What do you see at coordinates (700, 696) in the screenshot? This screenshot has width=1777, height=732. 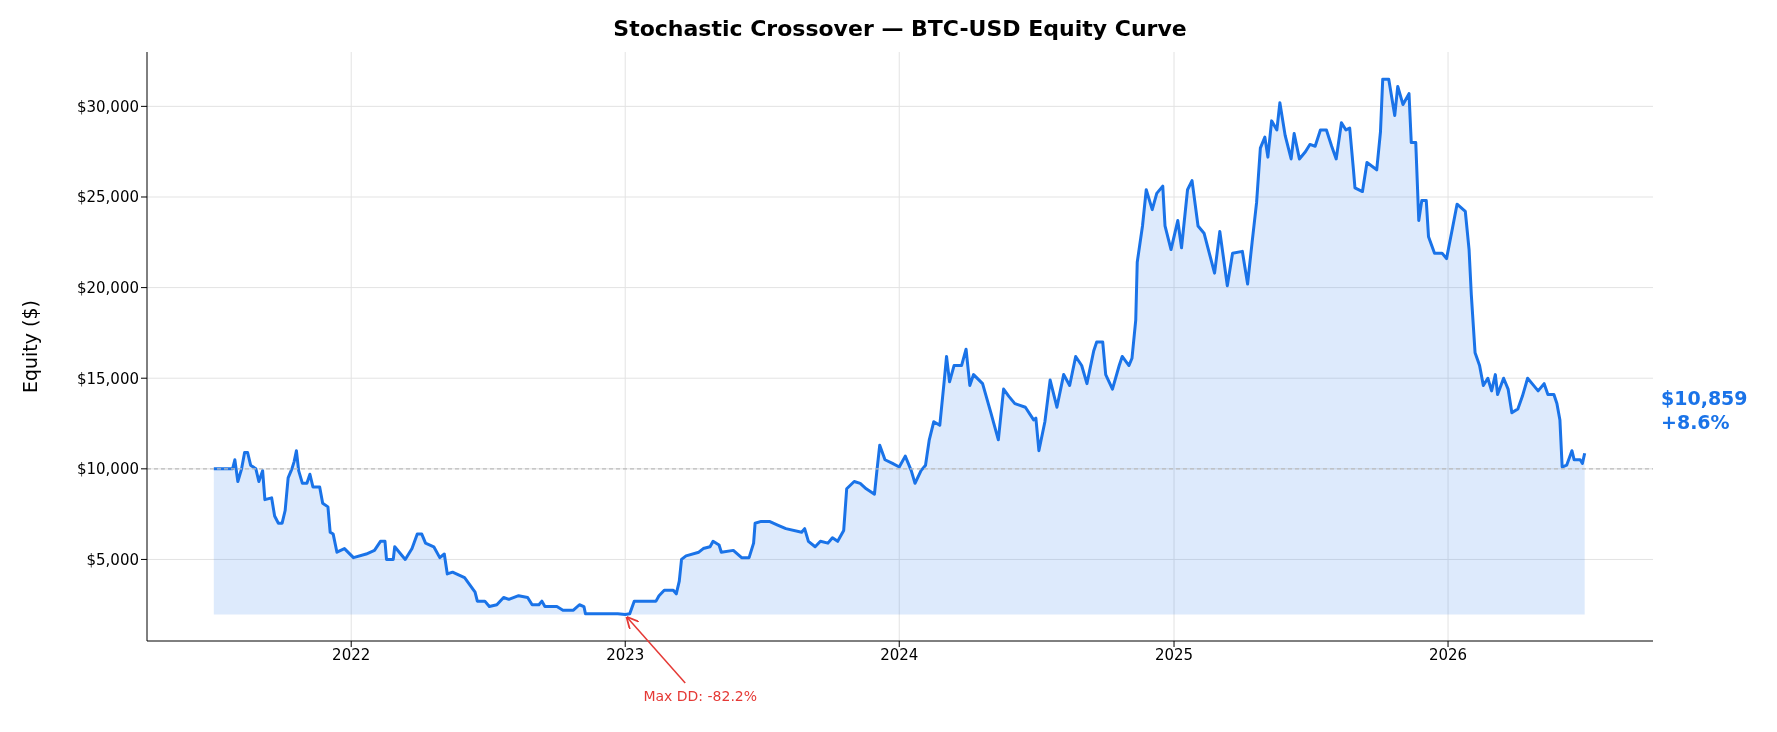 I see `annotation: Max DD: -82.2%` at bounding box center [700, 696].